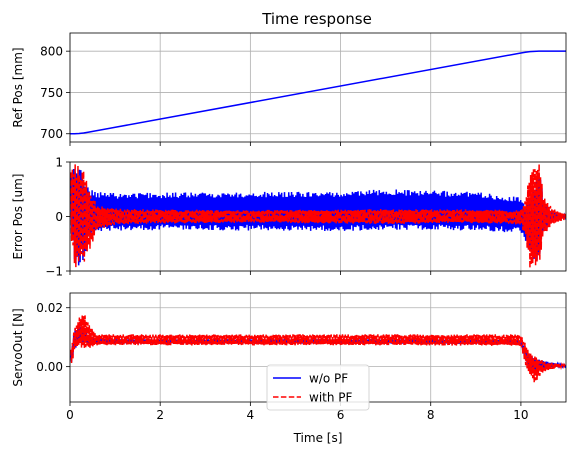  I want to click on legend-label: w/o PF, so click(328, 379).